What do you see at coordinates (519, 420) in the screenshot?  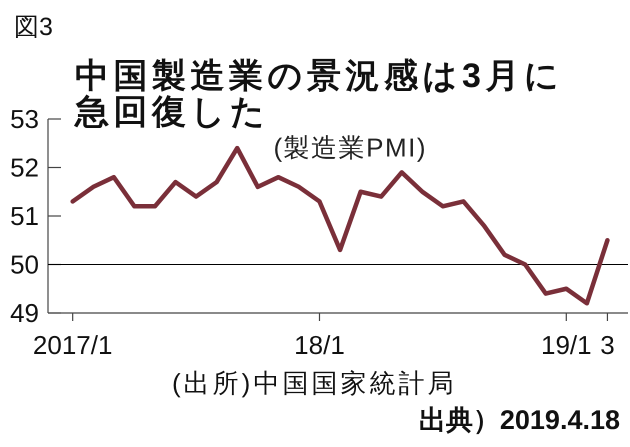 I see `source-note: 出典）2019.4.18` at bounding box center [519, 420].